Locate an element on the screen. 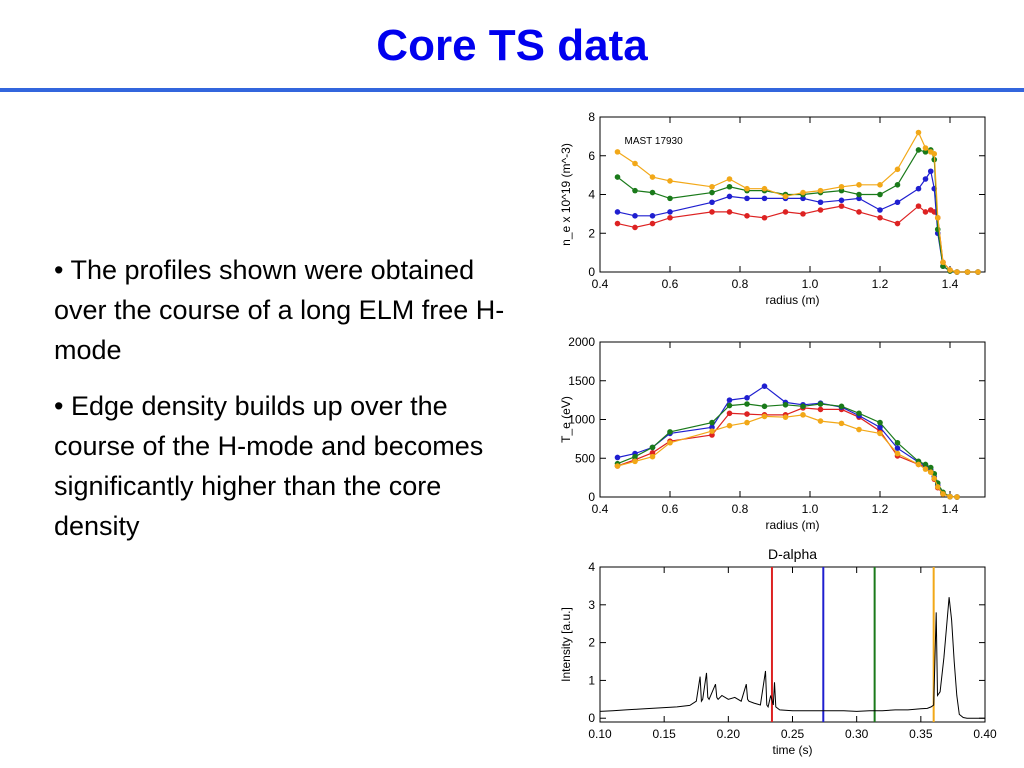 The height and width of the screenshot is (768, 1024). y-tick-label: 1500 is located at coordinates (581, 381).